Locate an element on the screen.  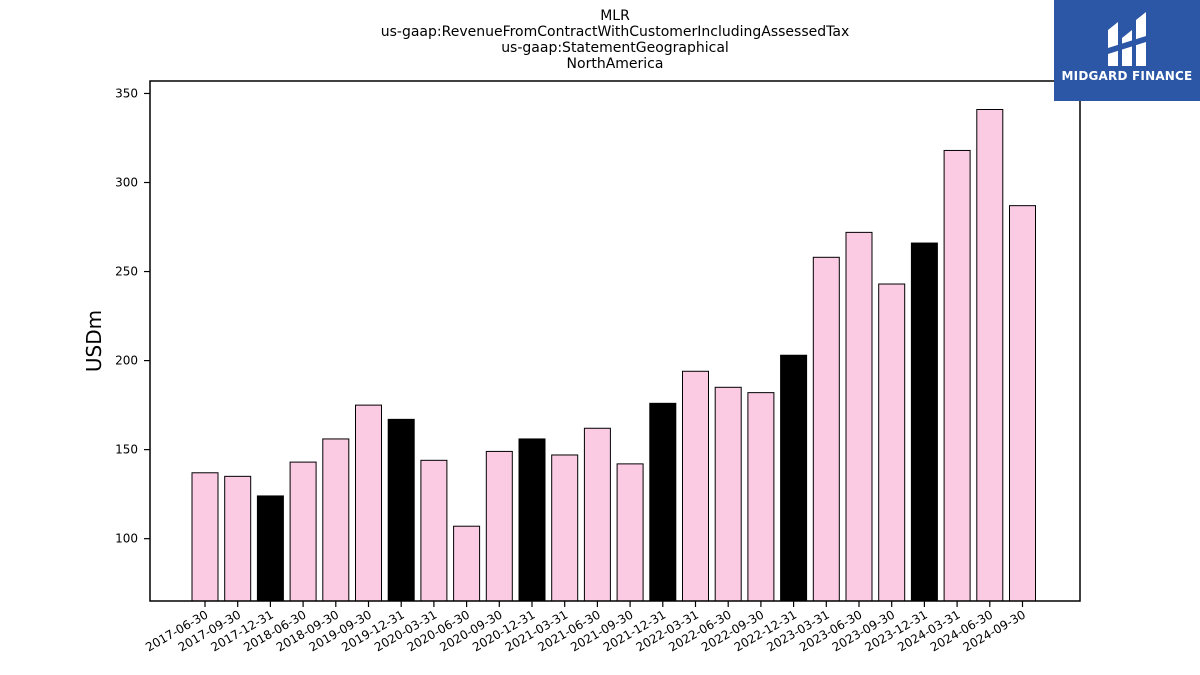
y-axis-label: USDm is located at coordinates (94, 341).